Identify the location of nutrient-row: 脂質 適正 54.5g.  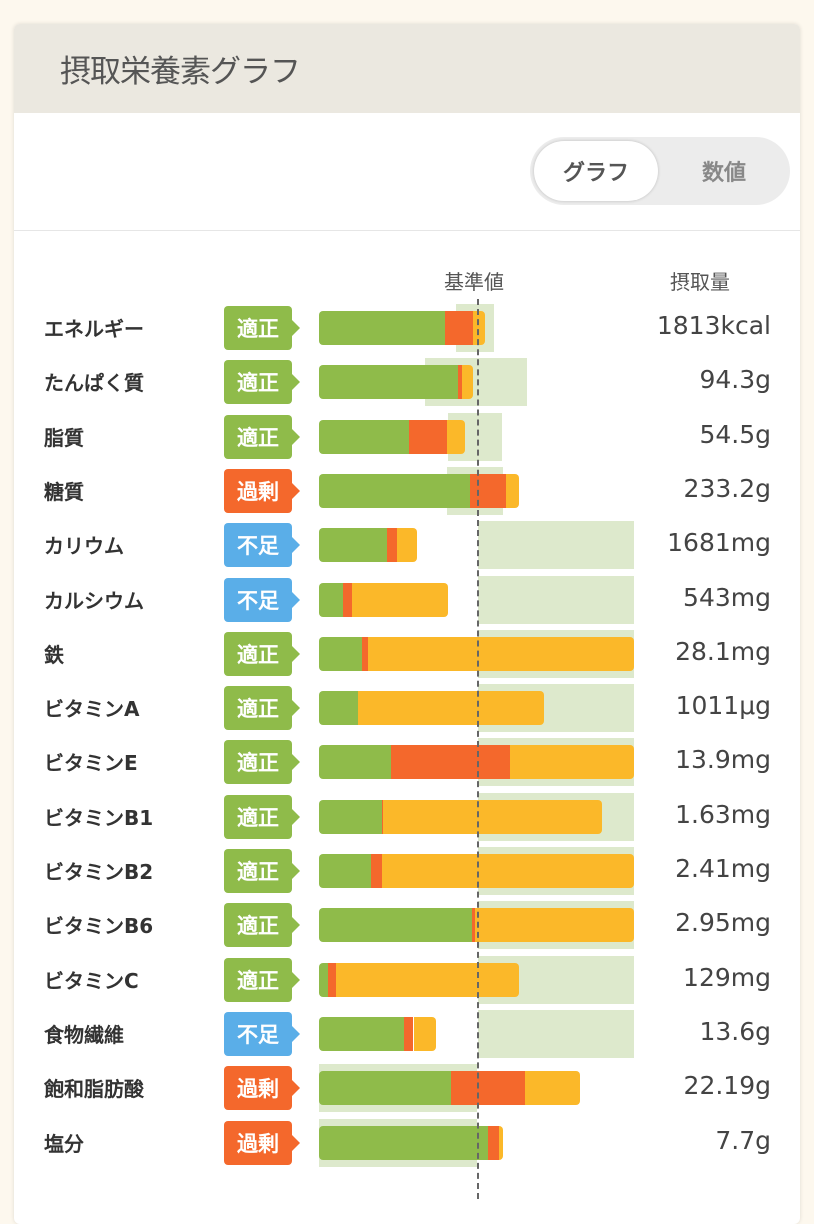
(407, 437).